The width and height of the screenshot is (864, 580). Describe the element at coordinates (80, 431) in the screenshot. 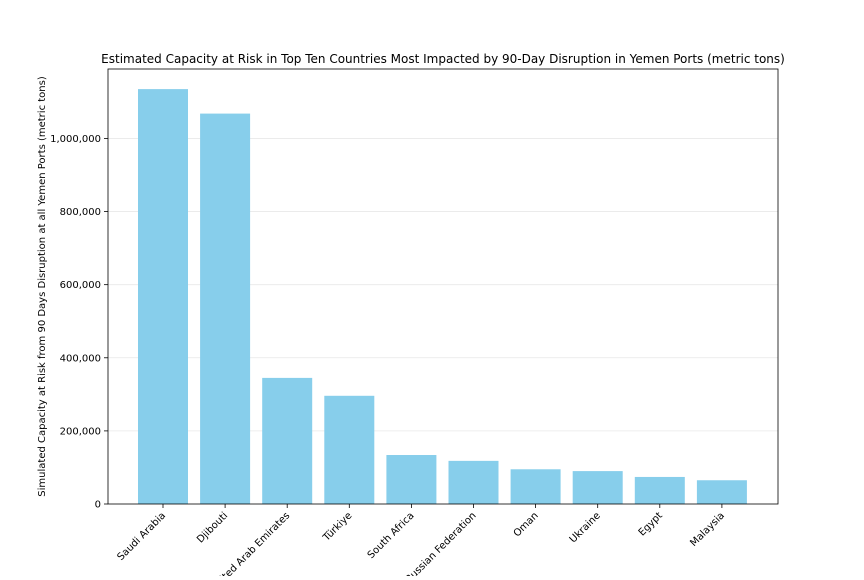

I see `y-tick-label: 200,000` at that location.